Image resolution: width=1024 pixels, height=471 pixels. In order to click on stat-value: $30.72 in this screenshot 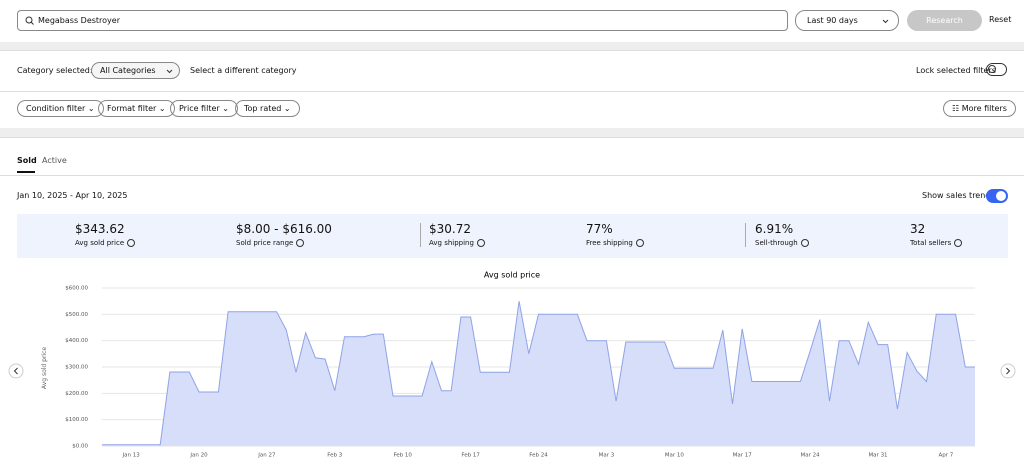, I will do `click(450, 229)`.